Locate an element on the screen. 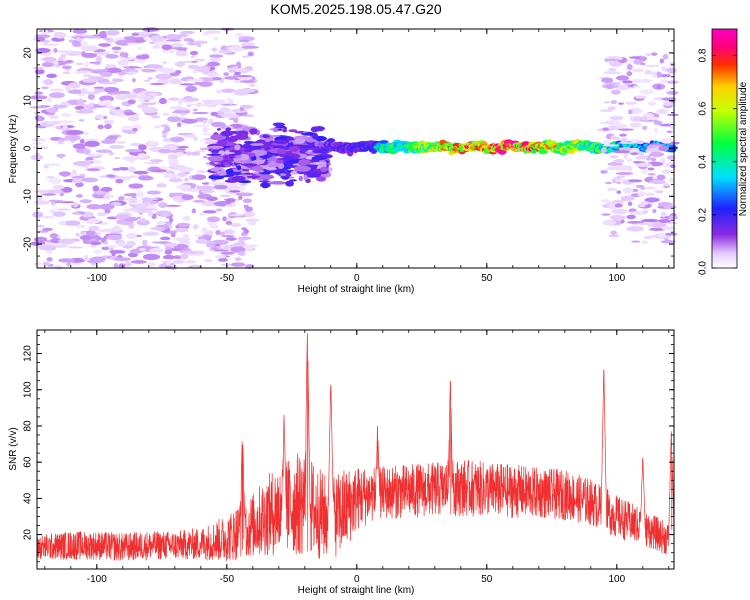 This screenshot has width=750, height=600. heatmap-ylabel: Frequency (Hz) is located at coordinates (13, 149).